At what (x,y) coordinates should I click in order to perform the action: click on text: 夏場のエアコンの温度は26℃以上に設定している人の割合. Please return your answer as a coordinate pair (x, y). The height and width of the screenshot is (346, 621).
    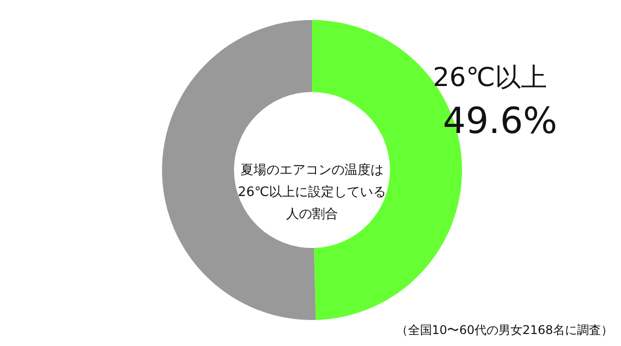
    Looking at the image, I should click on (312, 192).